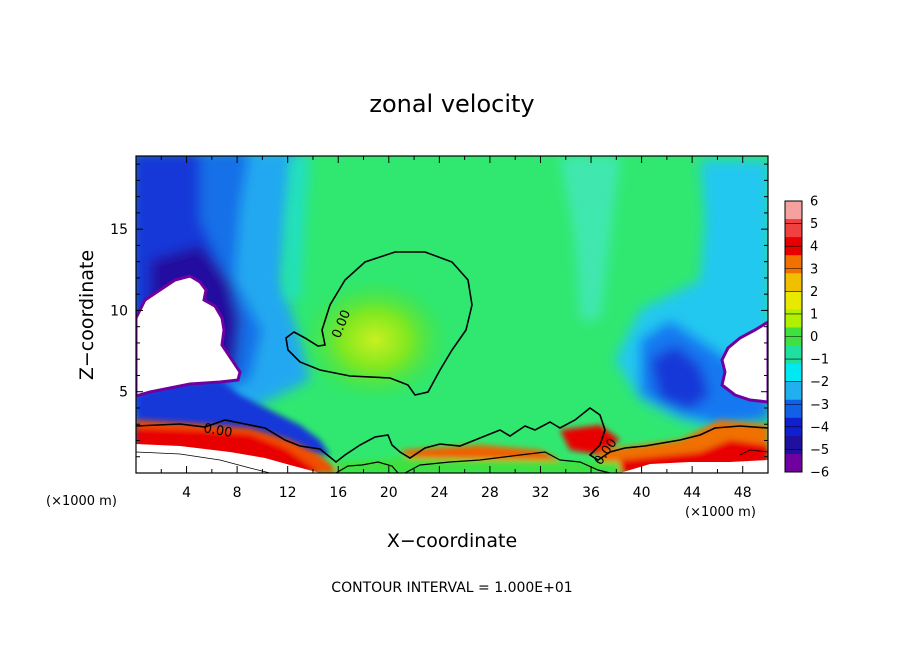  I want to click on x-tick-label: 32, so click(541, 493).